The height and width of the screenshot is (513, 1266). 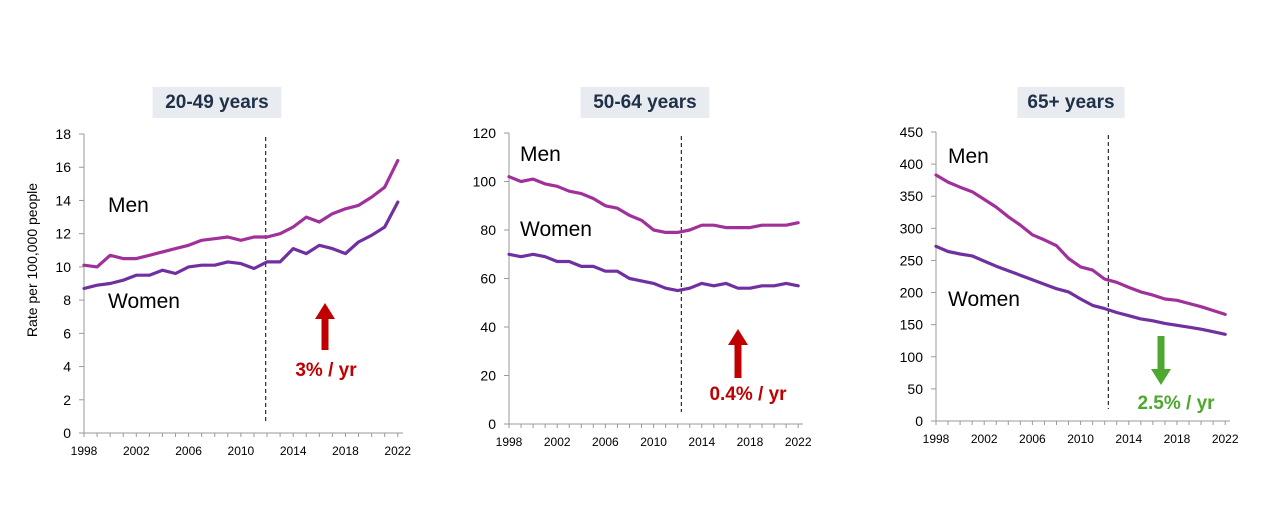 I want to click on y-tick-label: 450, so click(x=912, y=132).